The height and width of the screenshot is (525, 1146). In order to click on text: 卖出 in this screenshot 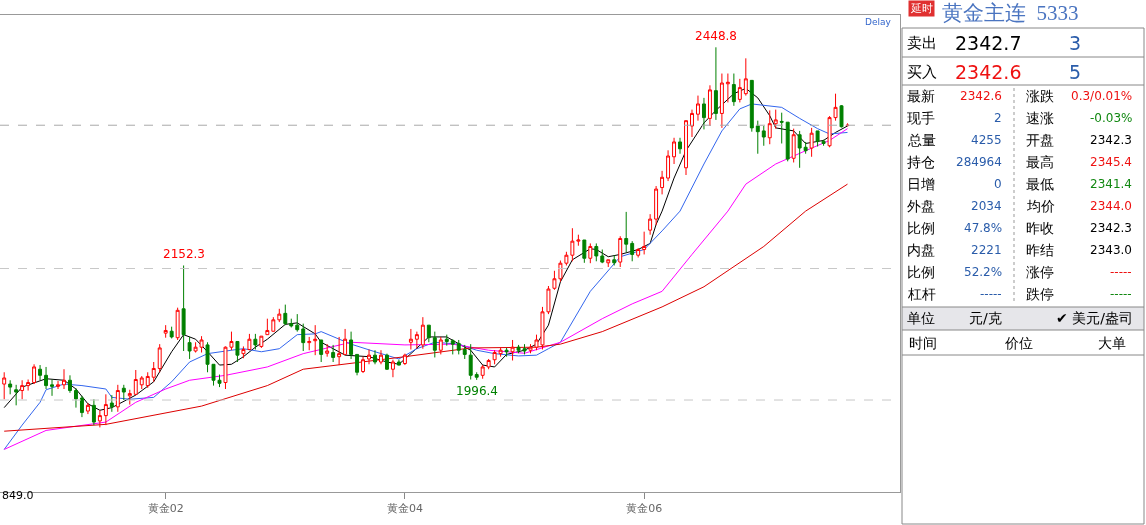, I will do `click(922, 43)`.